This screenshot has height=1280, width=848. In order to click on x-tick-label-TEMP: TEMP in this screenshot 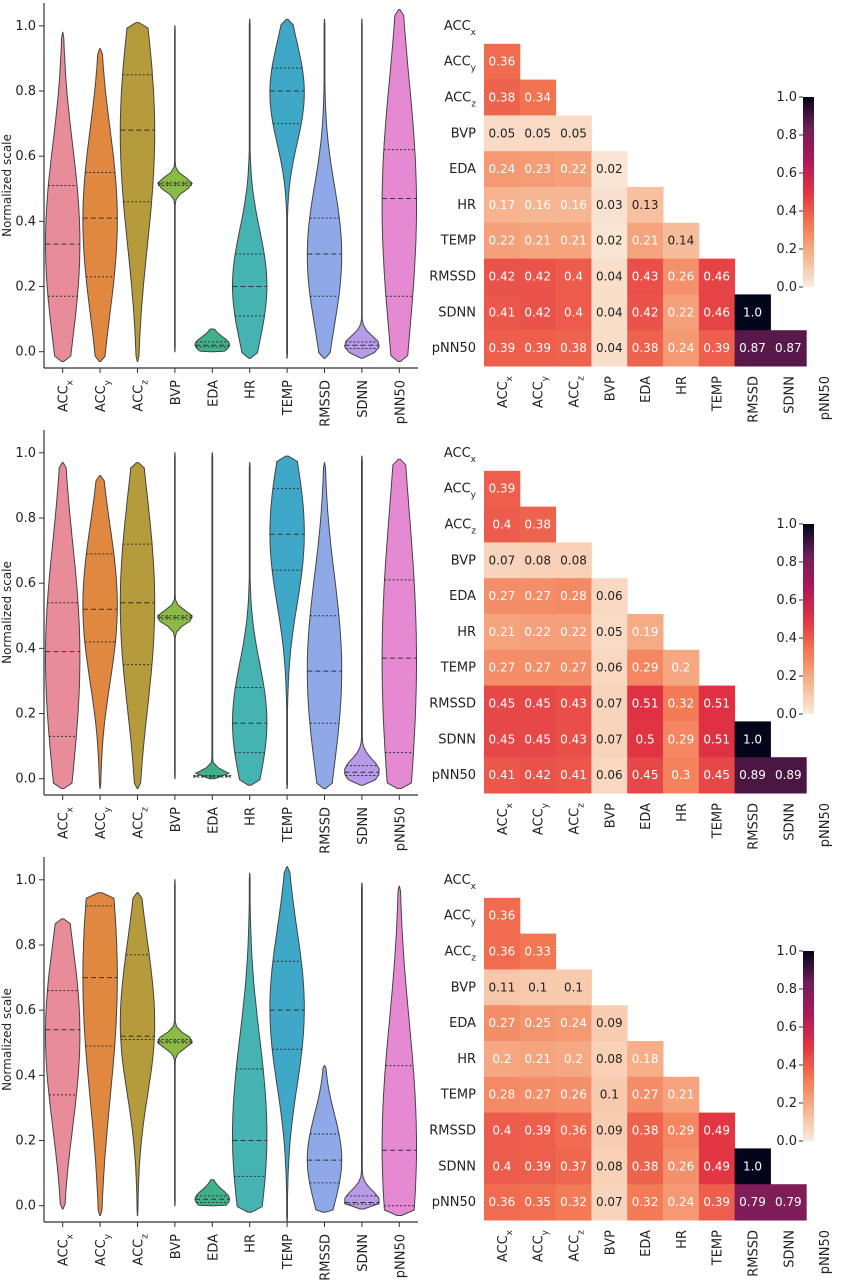, I will do `click(288, 398)`.